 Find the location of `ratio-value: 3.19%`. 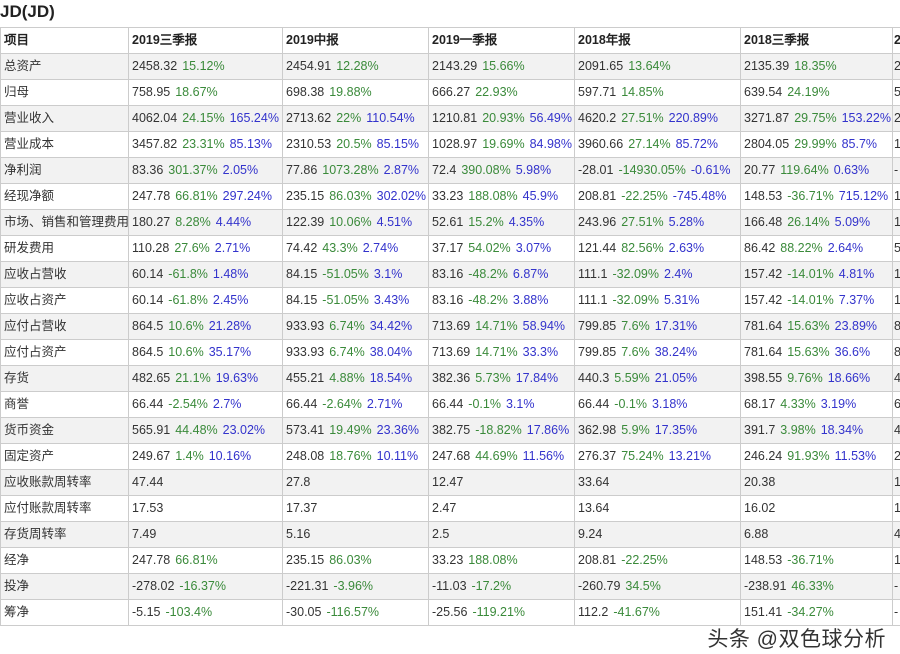

ratio-value: 3.19% is located at coordinates (838, 404).